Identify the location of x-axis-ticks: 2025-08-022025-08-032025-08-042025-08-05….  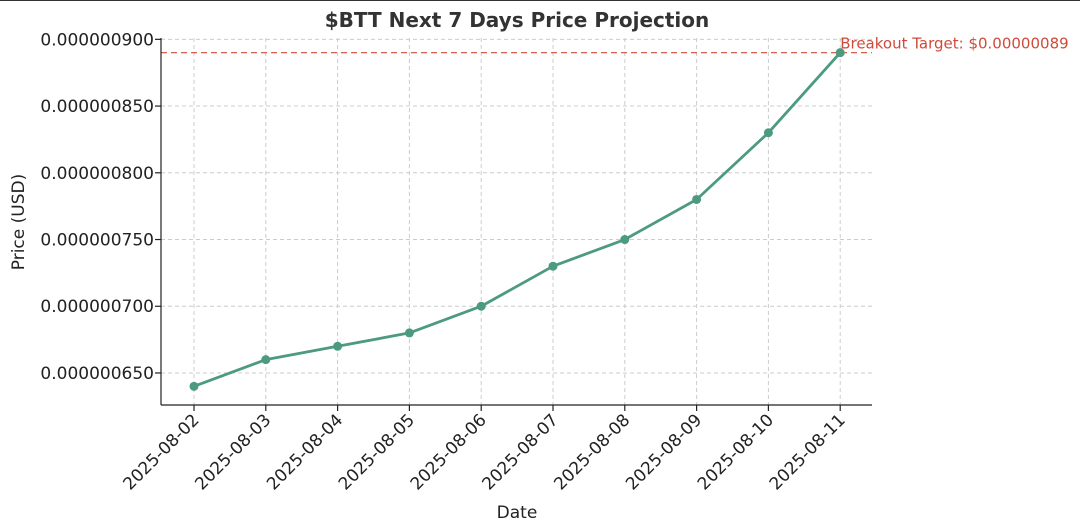
(485, 449).